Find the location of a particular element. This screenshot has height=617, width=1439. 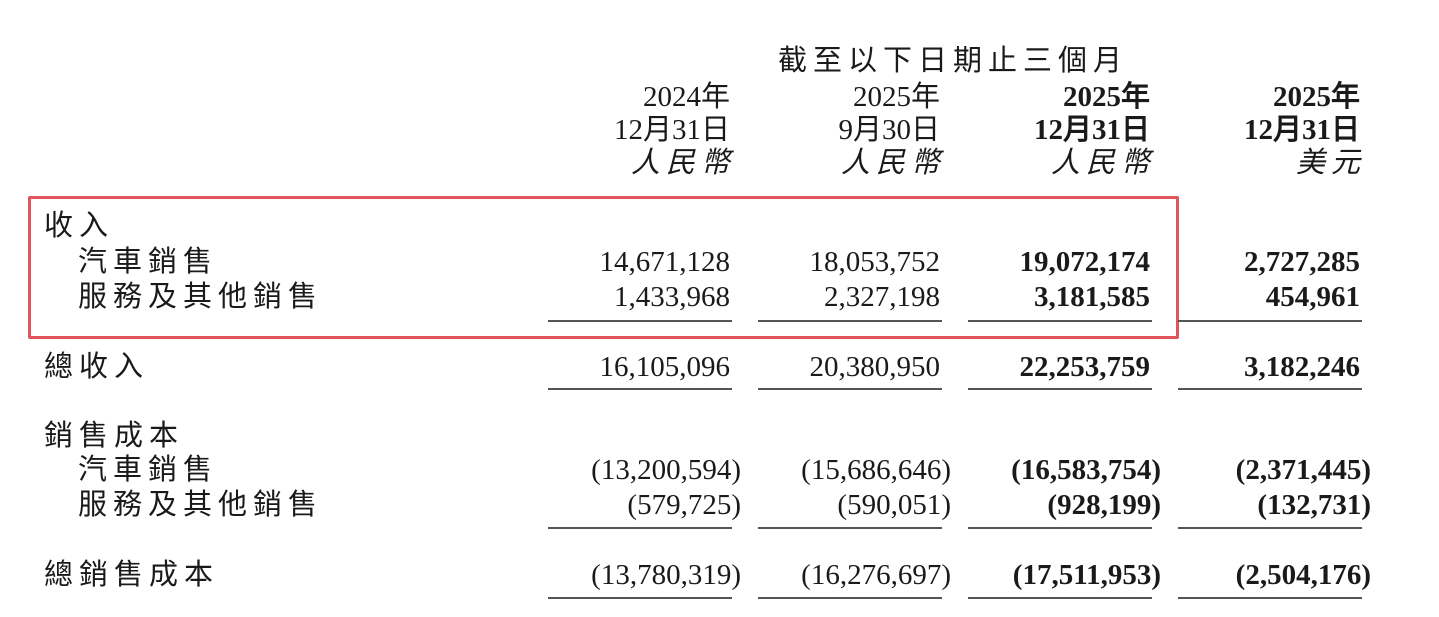

cell-value: 20,380,950 is located at coordinates (875, 367).